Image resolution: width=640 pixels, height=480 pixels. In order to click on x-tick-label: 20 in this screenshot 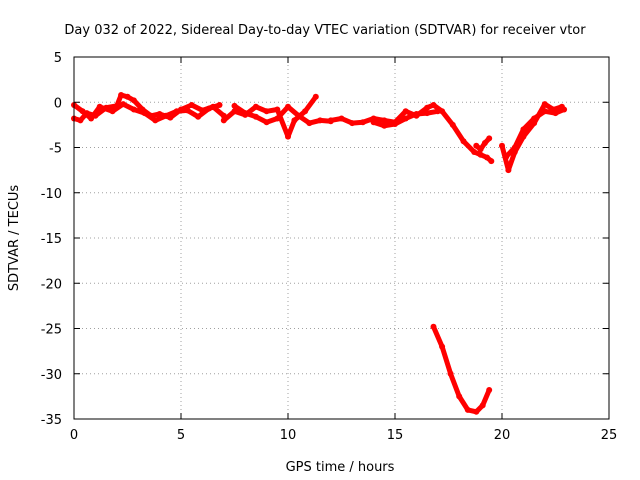, I will do `click(502, 435)`.